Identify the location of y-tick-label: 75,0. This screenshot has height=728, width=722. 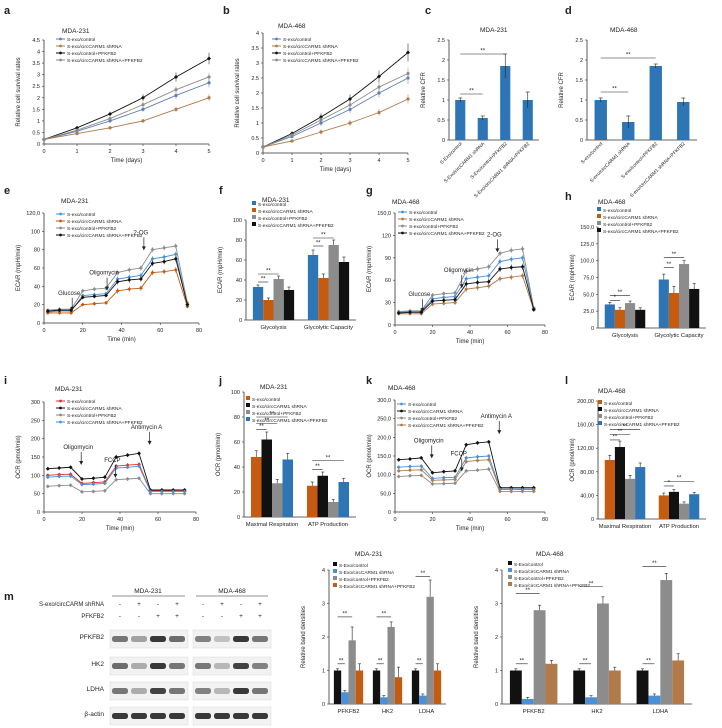
(588, 279).